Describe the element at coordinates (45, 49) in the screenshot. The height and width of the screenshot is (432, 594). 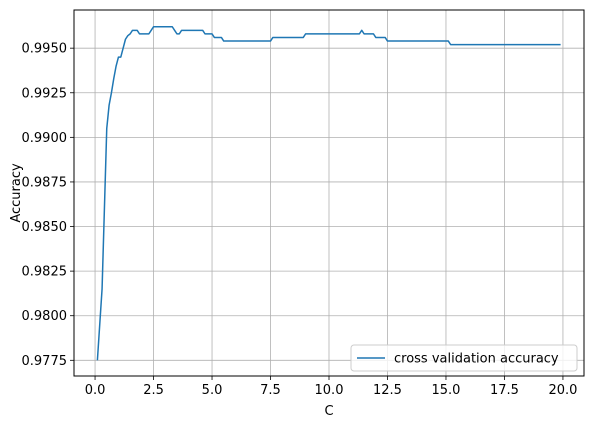
I see `y-tick-label: 0.9950` at that location.